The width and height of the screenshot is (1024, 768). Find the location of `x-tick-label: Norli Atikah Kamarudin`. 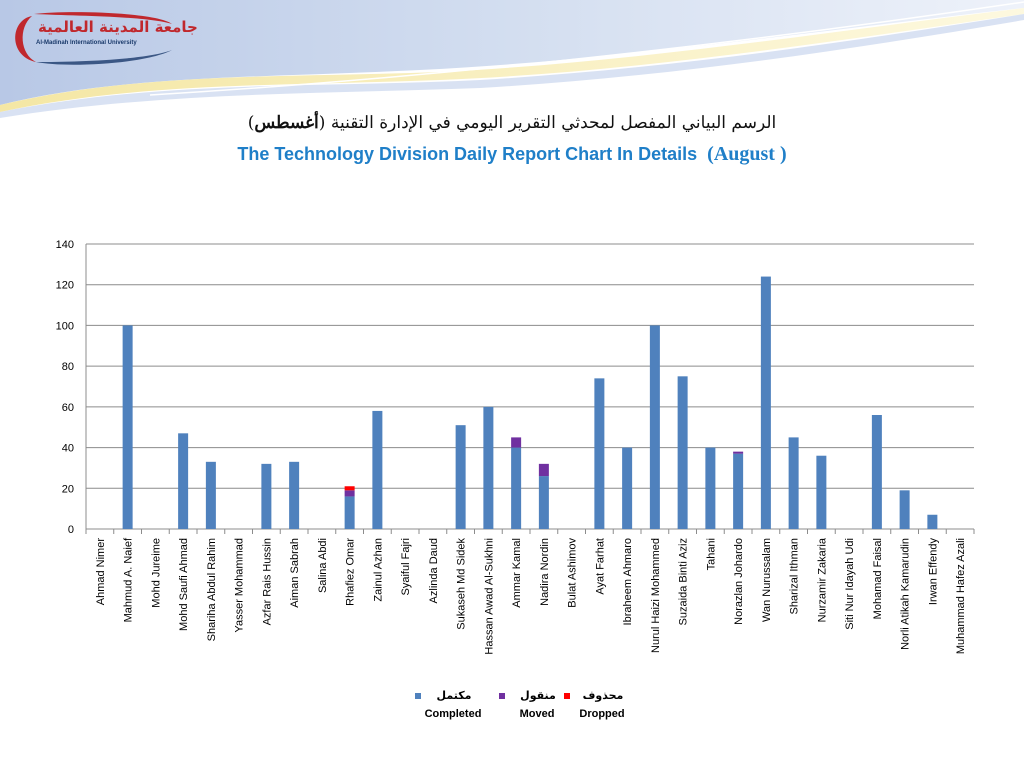

x-tick-label: Norli Atikah Kamarudin is located at coordinates (906, 594).